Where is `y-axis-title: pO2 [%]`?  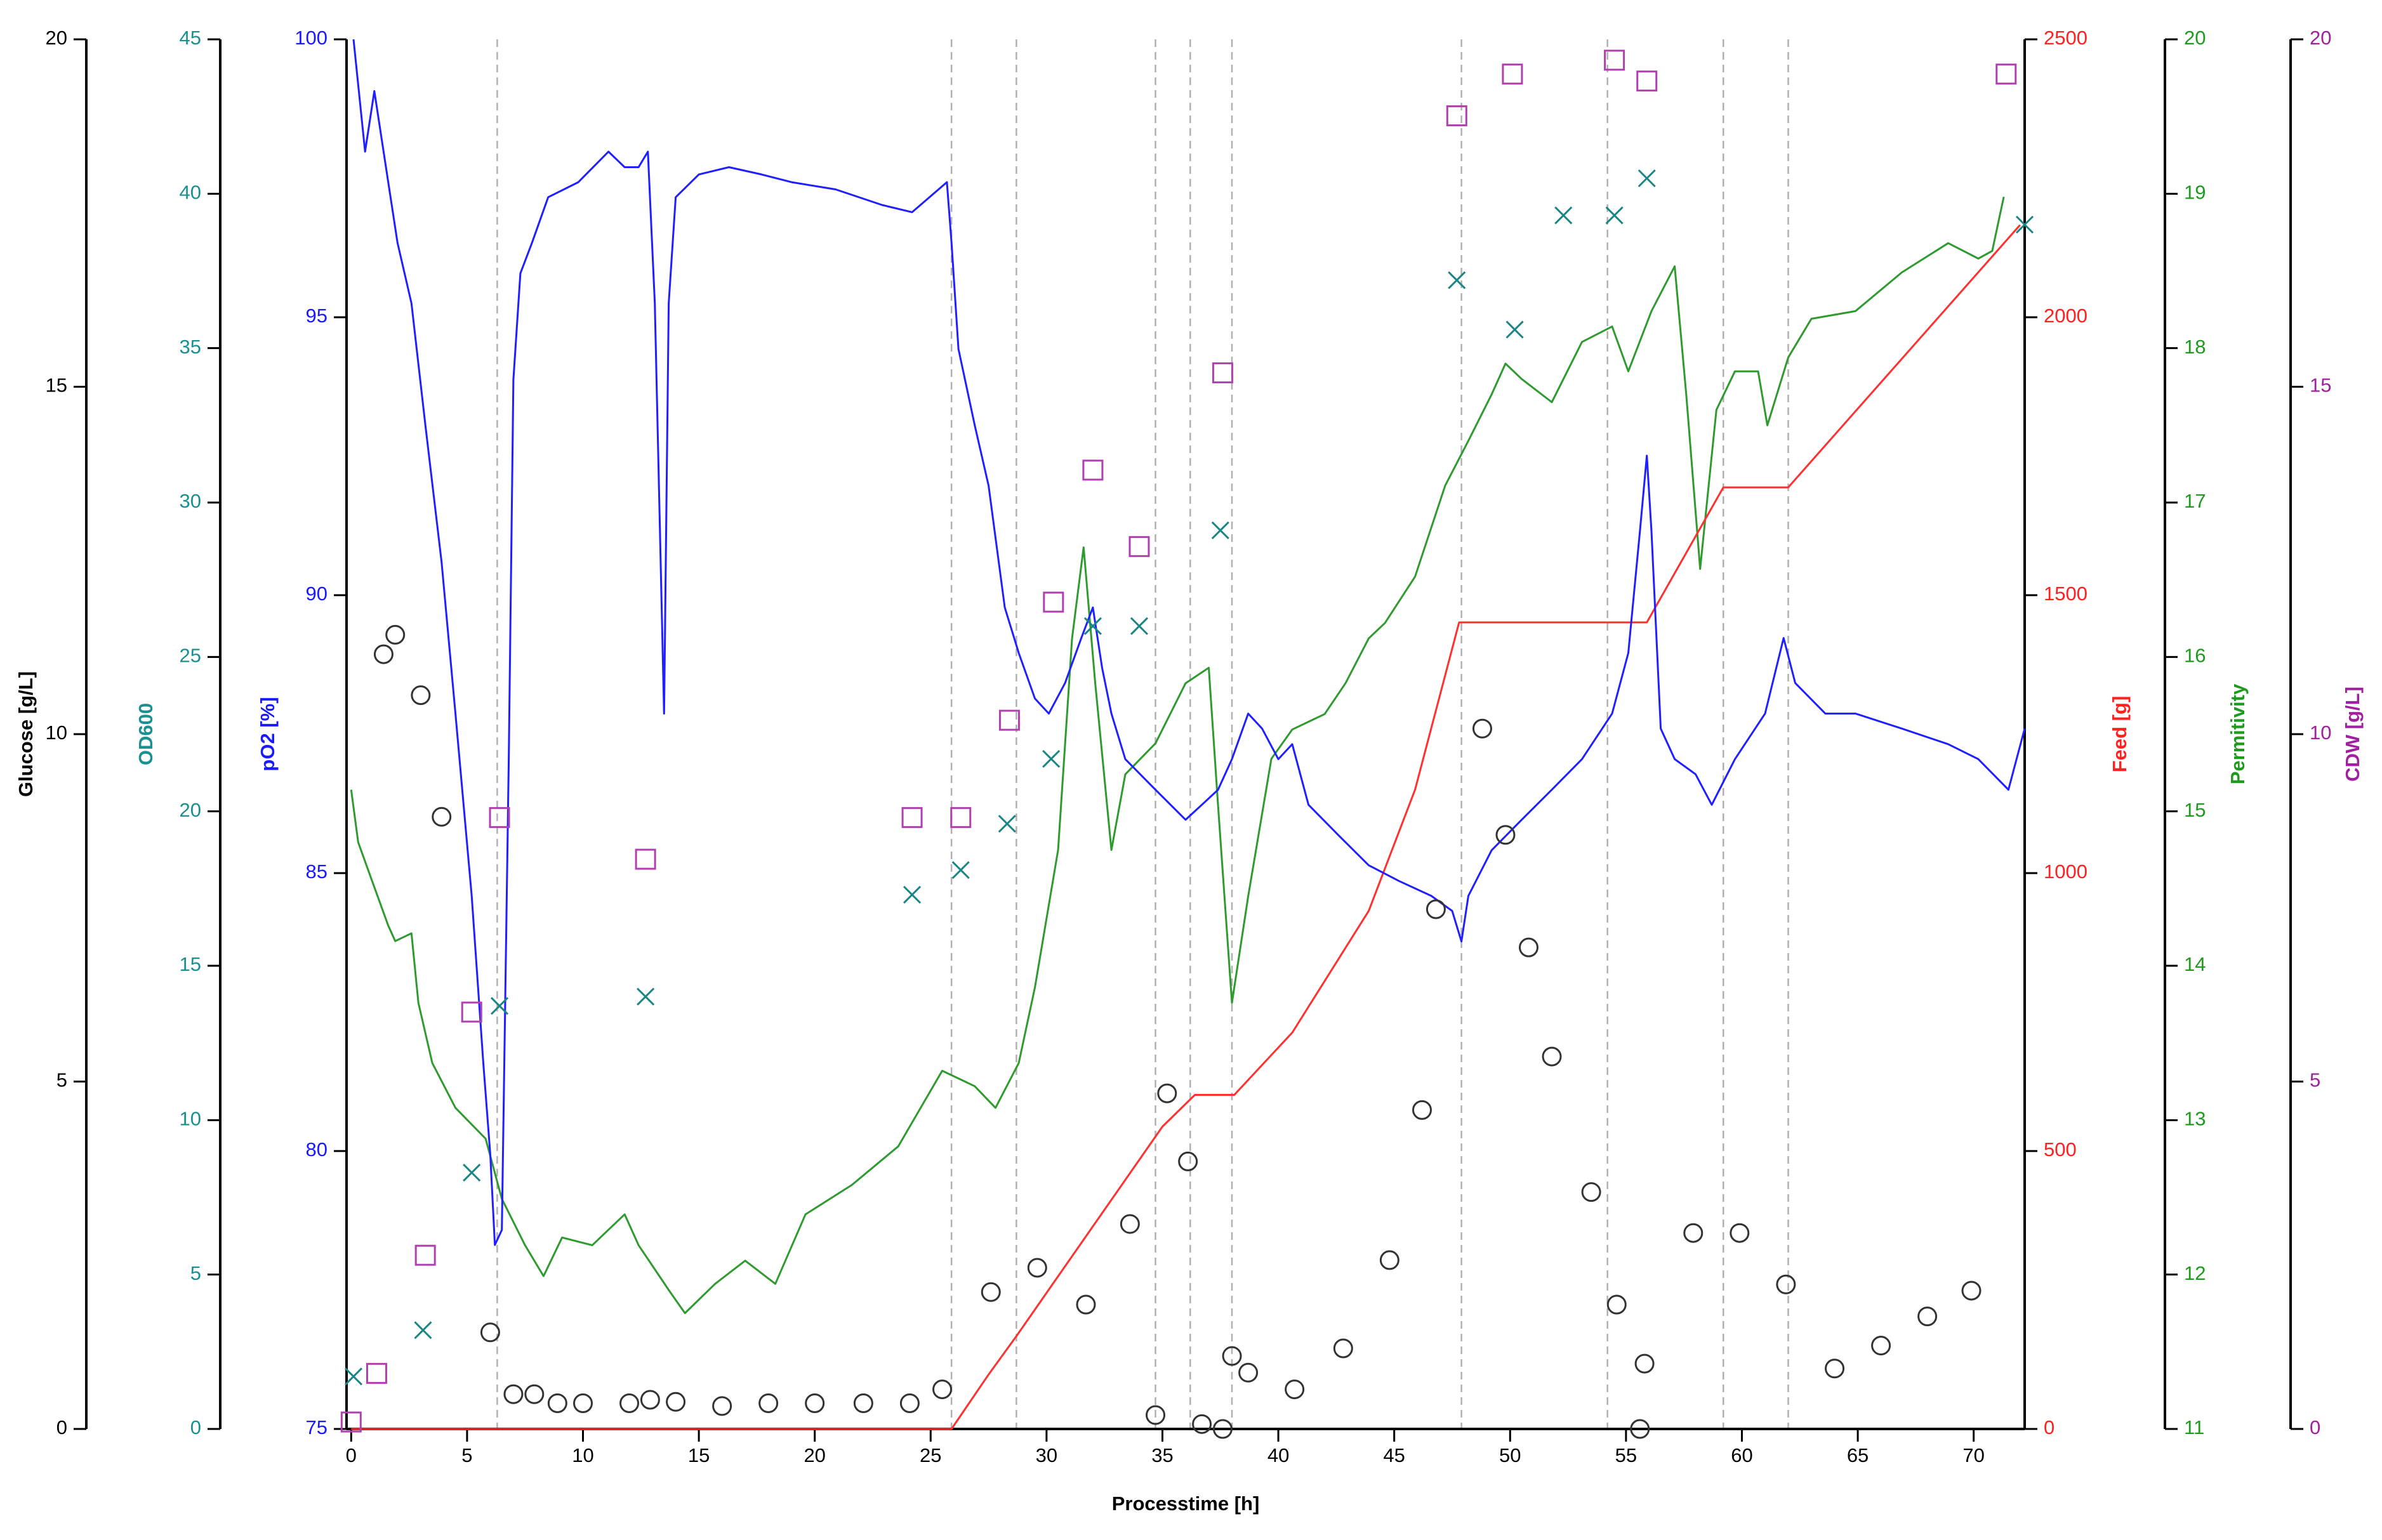 y-axis-title: pO2 [%] is located at coordinates (267, 734).